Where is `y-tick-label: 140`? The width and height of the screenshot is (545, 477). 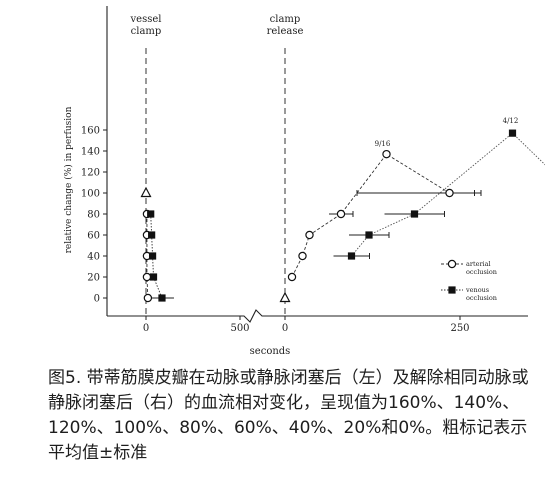
y-tick-label: 140 is located at coordinates (90, 152).